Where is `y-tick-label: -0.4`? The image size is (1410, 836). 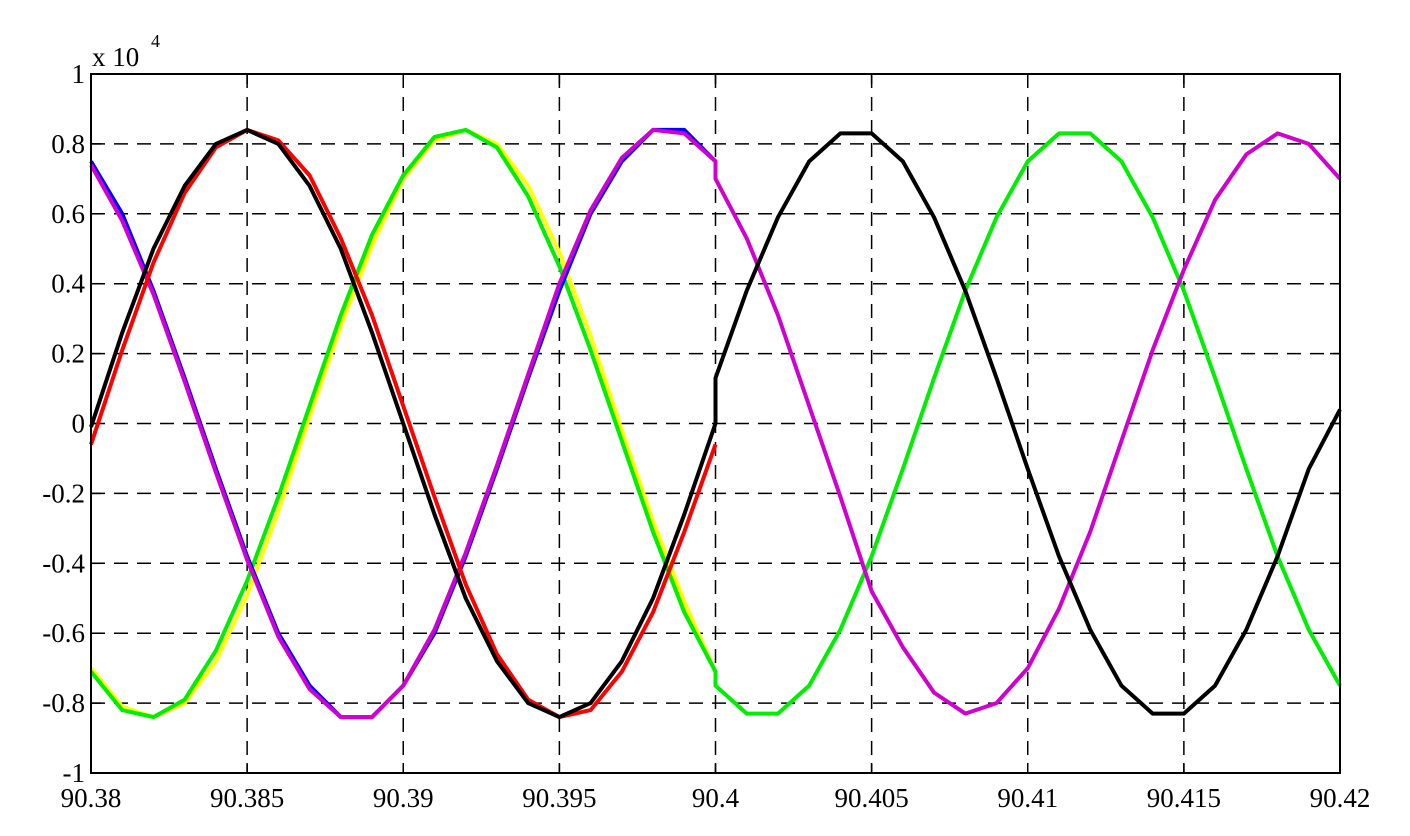 y-tick-label: -0.4 is located at coordinates (63, 563).